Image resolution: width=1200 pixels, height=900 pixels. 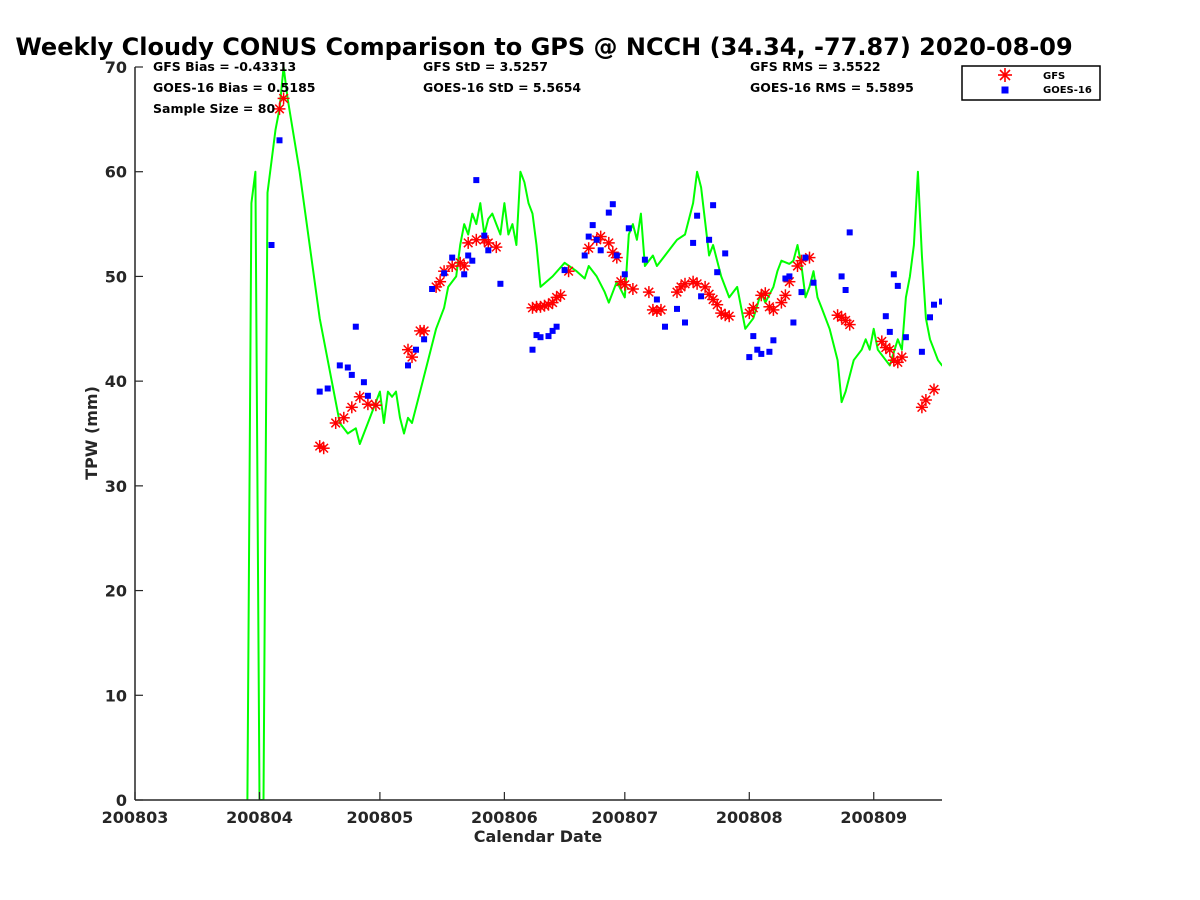 What do you see at coordinates (124, 434) in the screenshot?
I see `y-ticks: 0 10 20 30 40 50 60 70` at bounding box center [124, 434].